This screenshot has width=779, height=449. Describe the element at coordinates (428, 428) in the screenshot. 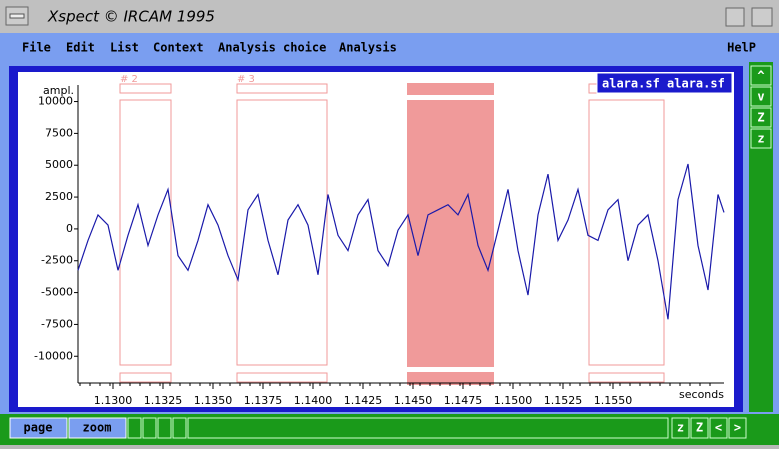

I see `scrollbar` at that location.